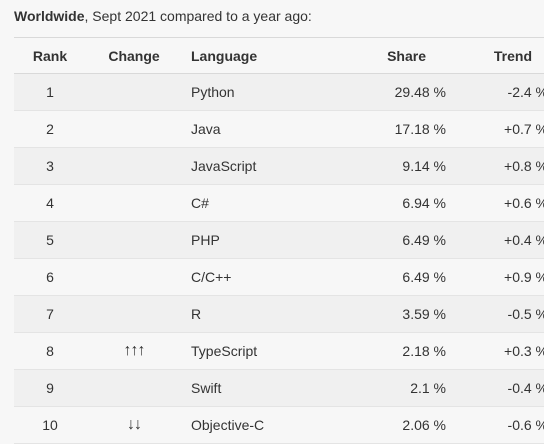  I want to click on cell-trend: -0.6 %, so click(525, 425).